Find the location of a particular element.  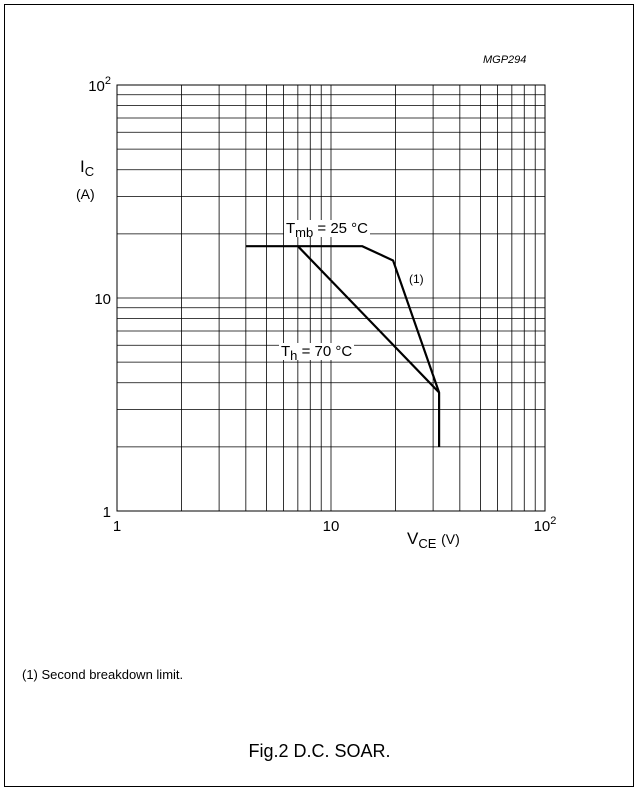

x-tick-label: 1 is located at coordinates (117, 526).